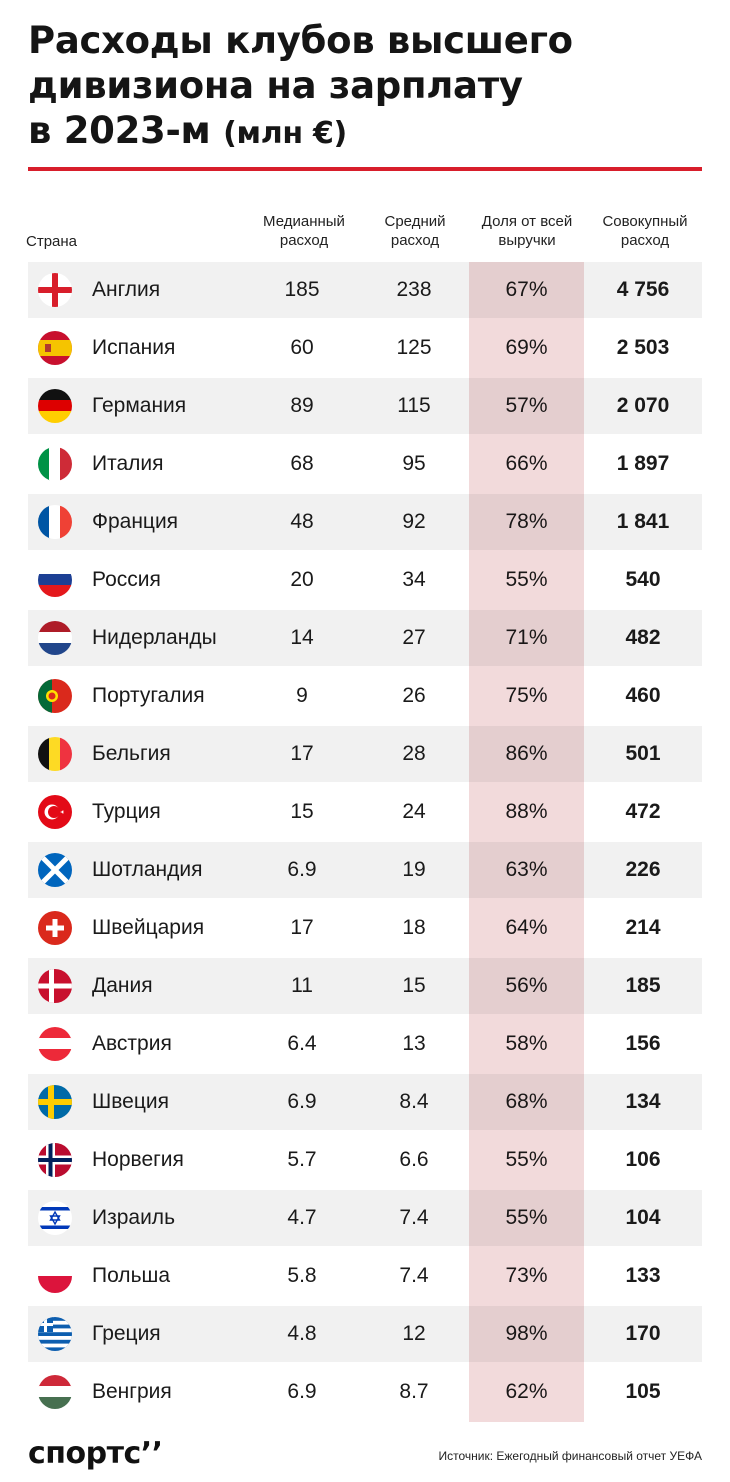 This screenshot has height=1482, width=730. I want to click on total-value: 105, so click(643, 1391).